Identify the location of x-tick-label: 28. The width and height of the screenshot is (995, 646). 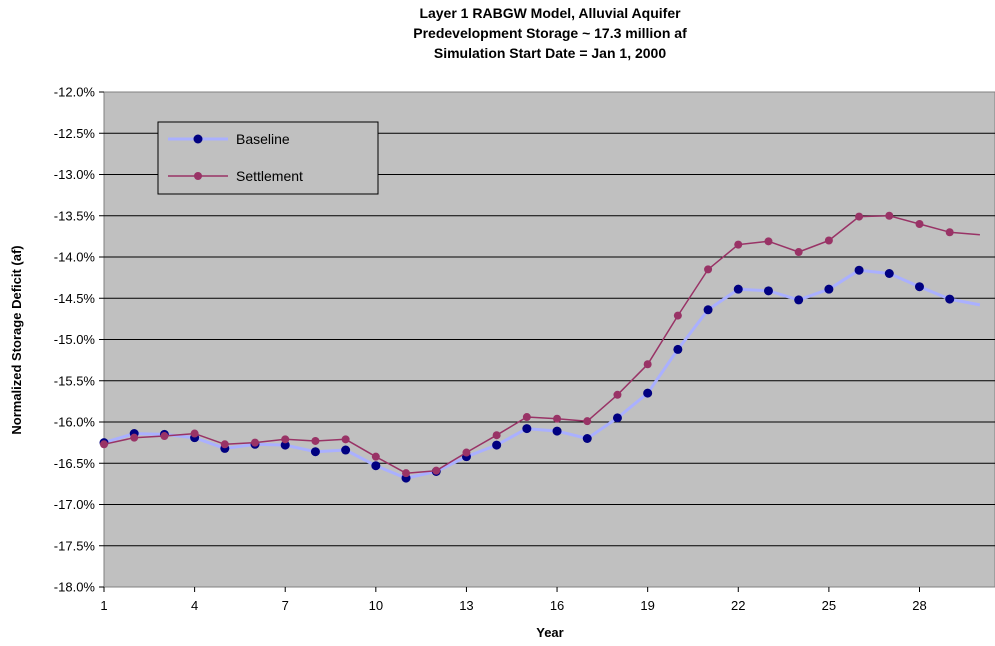
(919, 605).